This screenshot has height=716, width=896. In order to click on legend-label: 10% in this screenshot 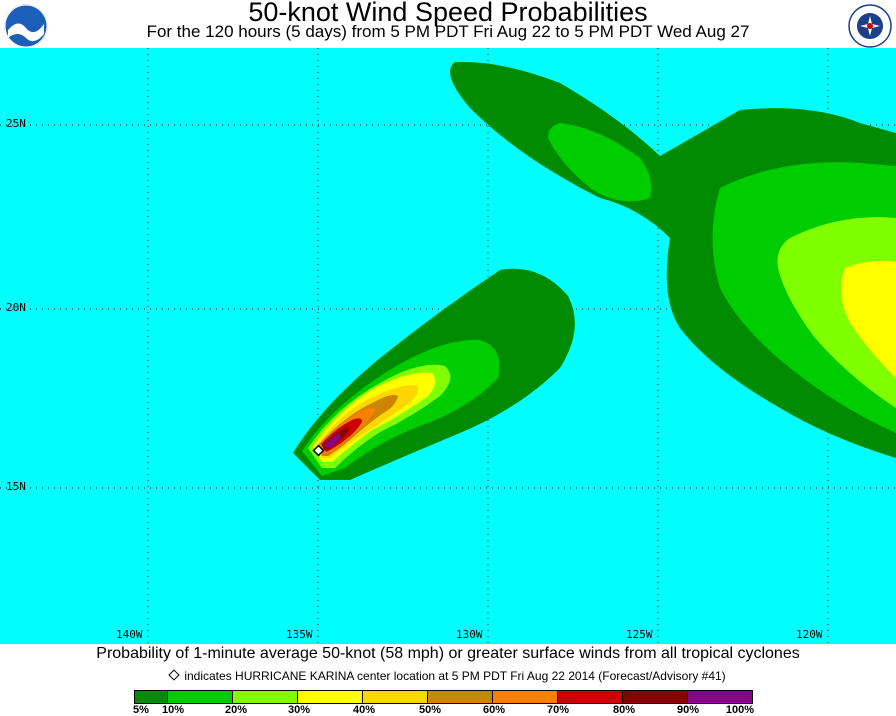, I will do `click(173, 710)`.